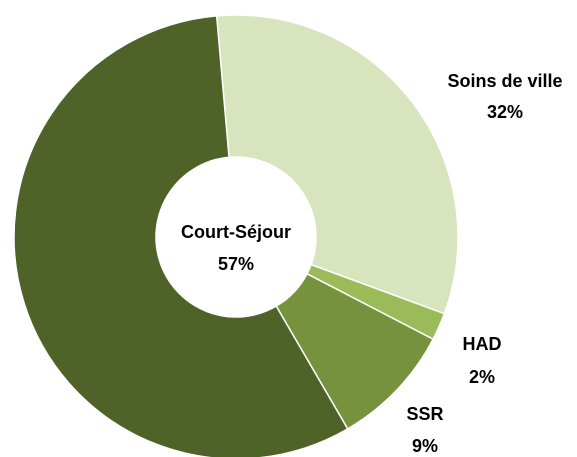  Describe the element at coordinates (236, 264) in the screenshot. I see `value-label: 57%` at that location.